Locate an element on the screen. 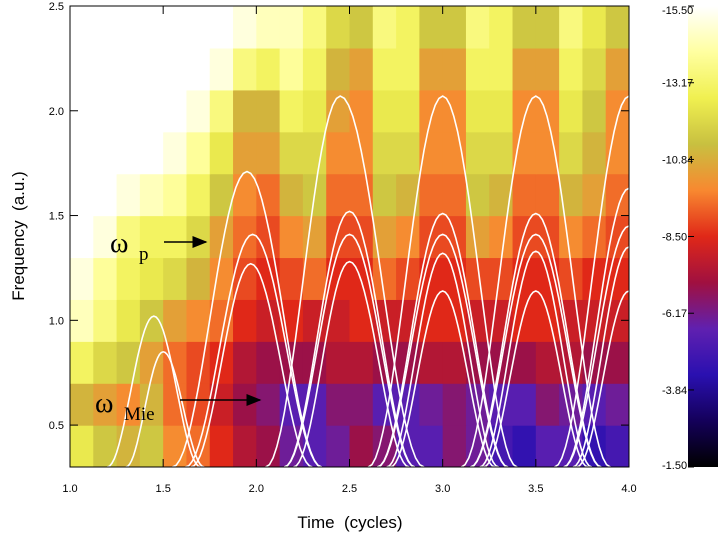 Image resolution: width=719 pixels, height=536 pixels. colorbar-tick-label: -15.50 is located at coordinates (677, 11).